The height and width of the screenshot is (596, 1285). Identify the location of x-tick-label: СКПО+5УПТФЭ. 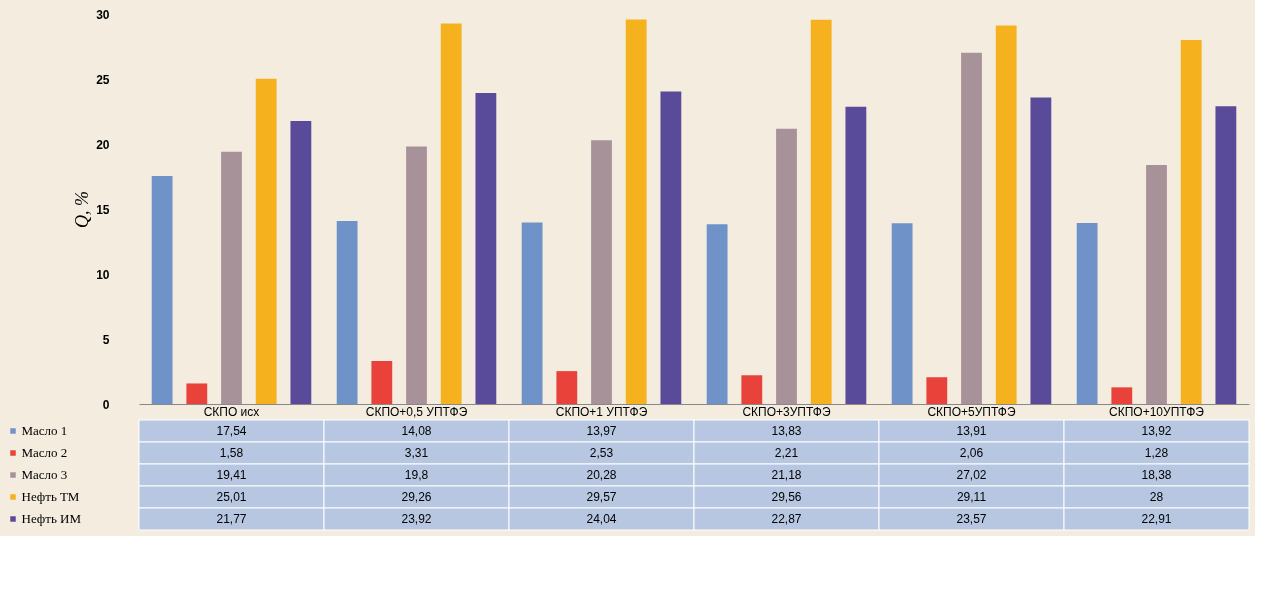
(971, 411).